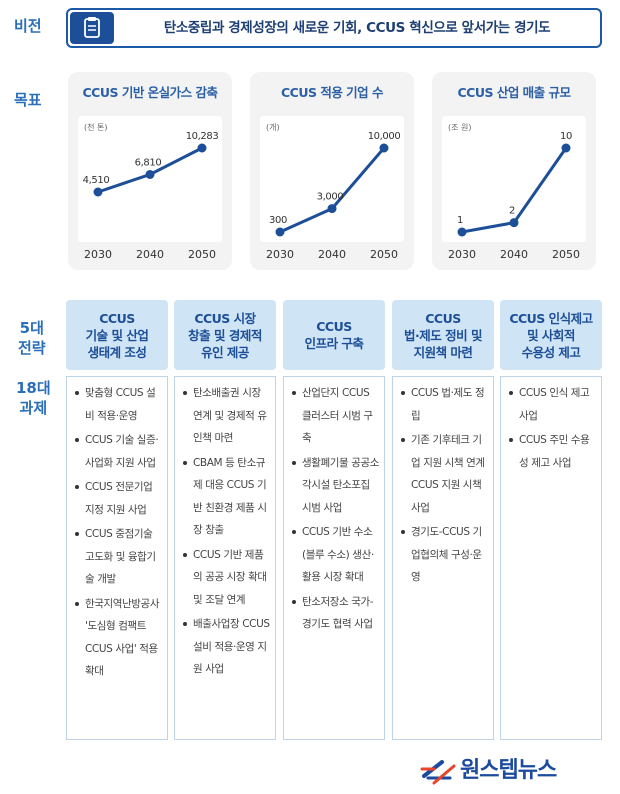  Describe the element at coordinates (336, 416) in the screenshot. I see `task-item: 산업단지 CCUS 클러스터 시범 구축` at that location.